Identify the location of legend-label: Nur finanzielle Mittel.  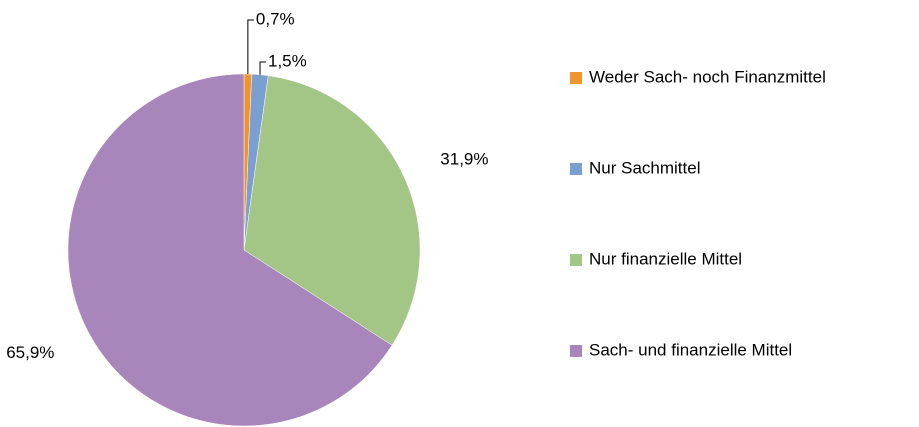
(665, 258).